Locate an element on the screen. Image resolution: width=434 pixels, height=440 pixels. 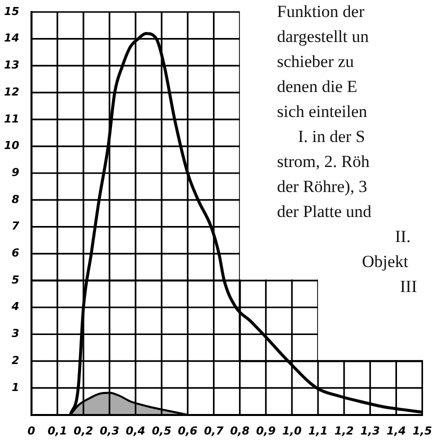
y-tick-label: 8 is located at coordinates (16, 199).